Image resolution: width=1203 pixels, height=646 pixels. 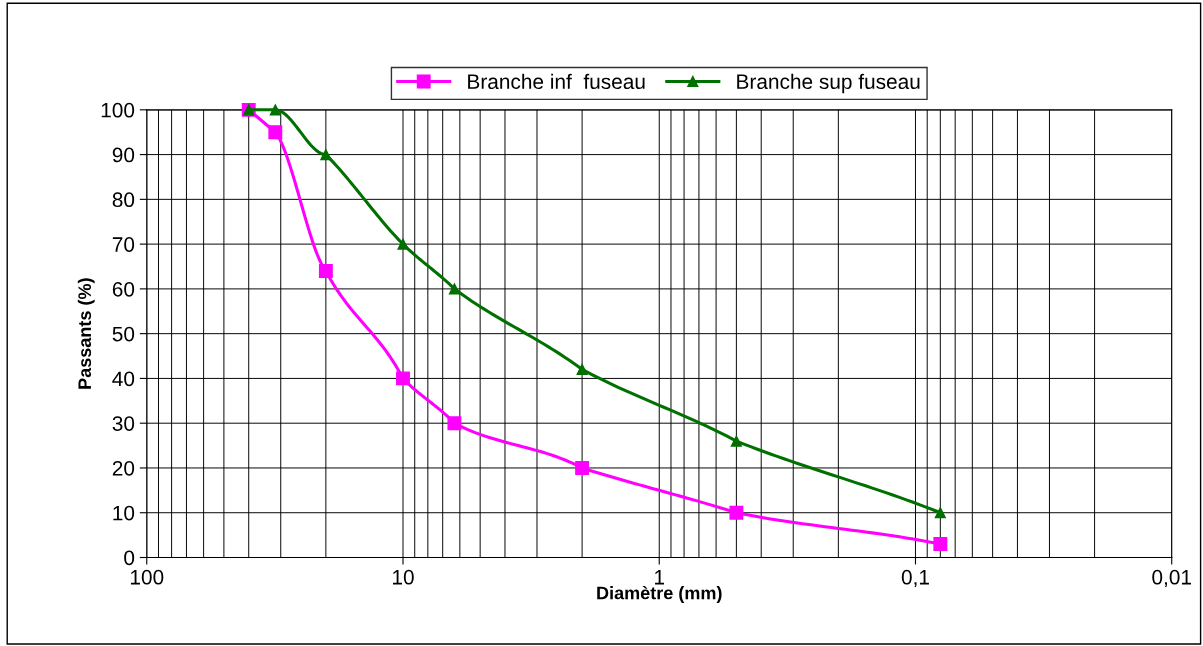 What do you see at coordinates (123, 423) in the screenshot?
I see `y-tick-label: 30` at bounding box center [123, 423].